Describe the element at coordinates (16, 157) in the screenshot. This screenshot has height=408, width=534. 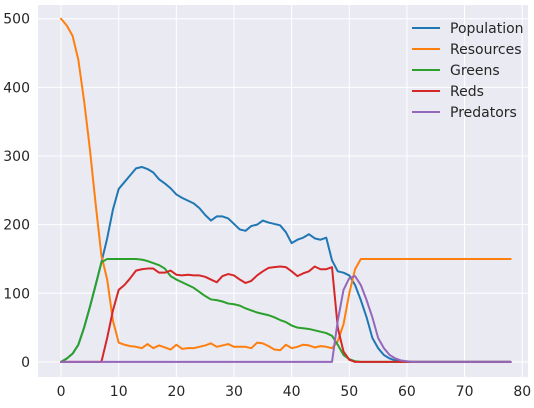
I see `y-tick-label: 300` at that location.